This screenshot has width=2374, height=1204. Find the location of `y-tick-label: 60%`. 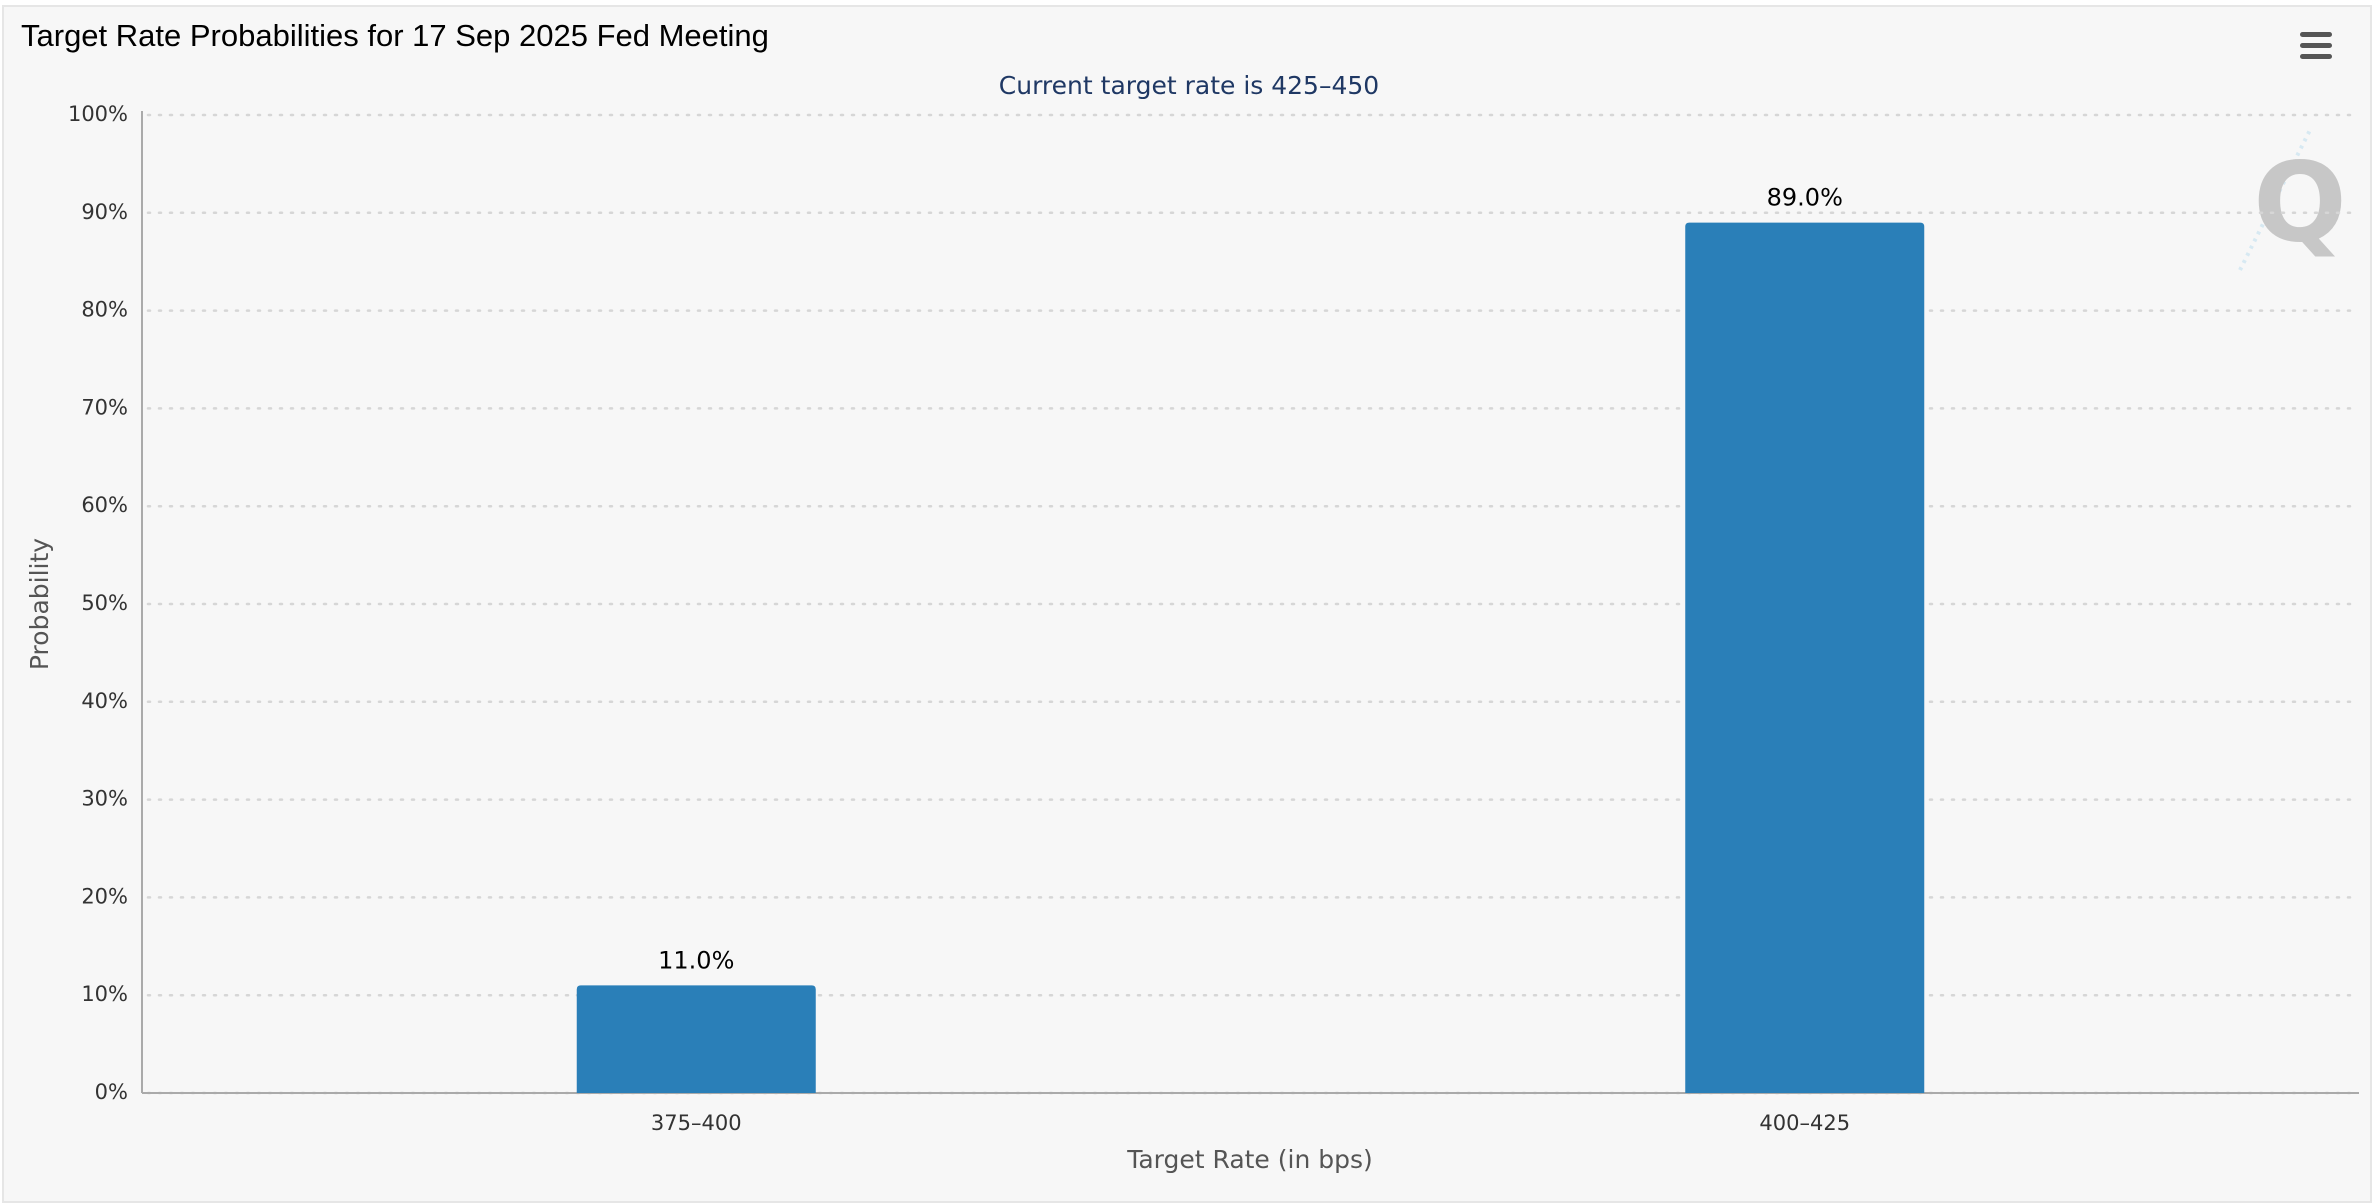

y-tick-label: 60% is located at coordinates (104, 505).